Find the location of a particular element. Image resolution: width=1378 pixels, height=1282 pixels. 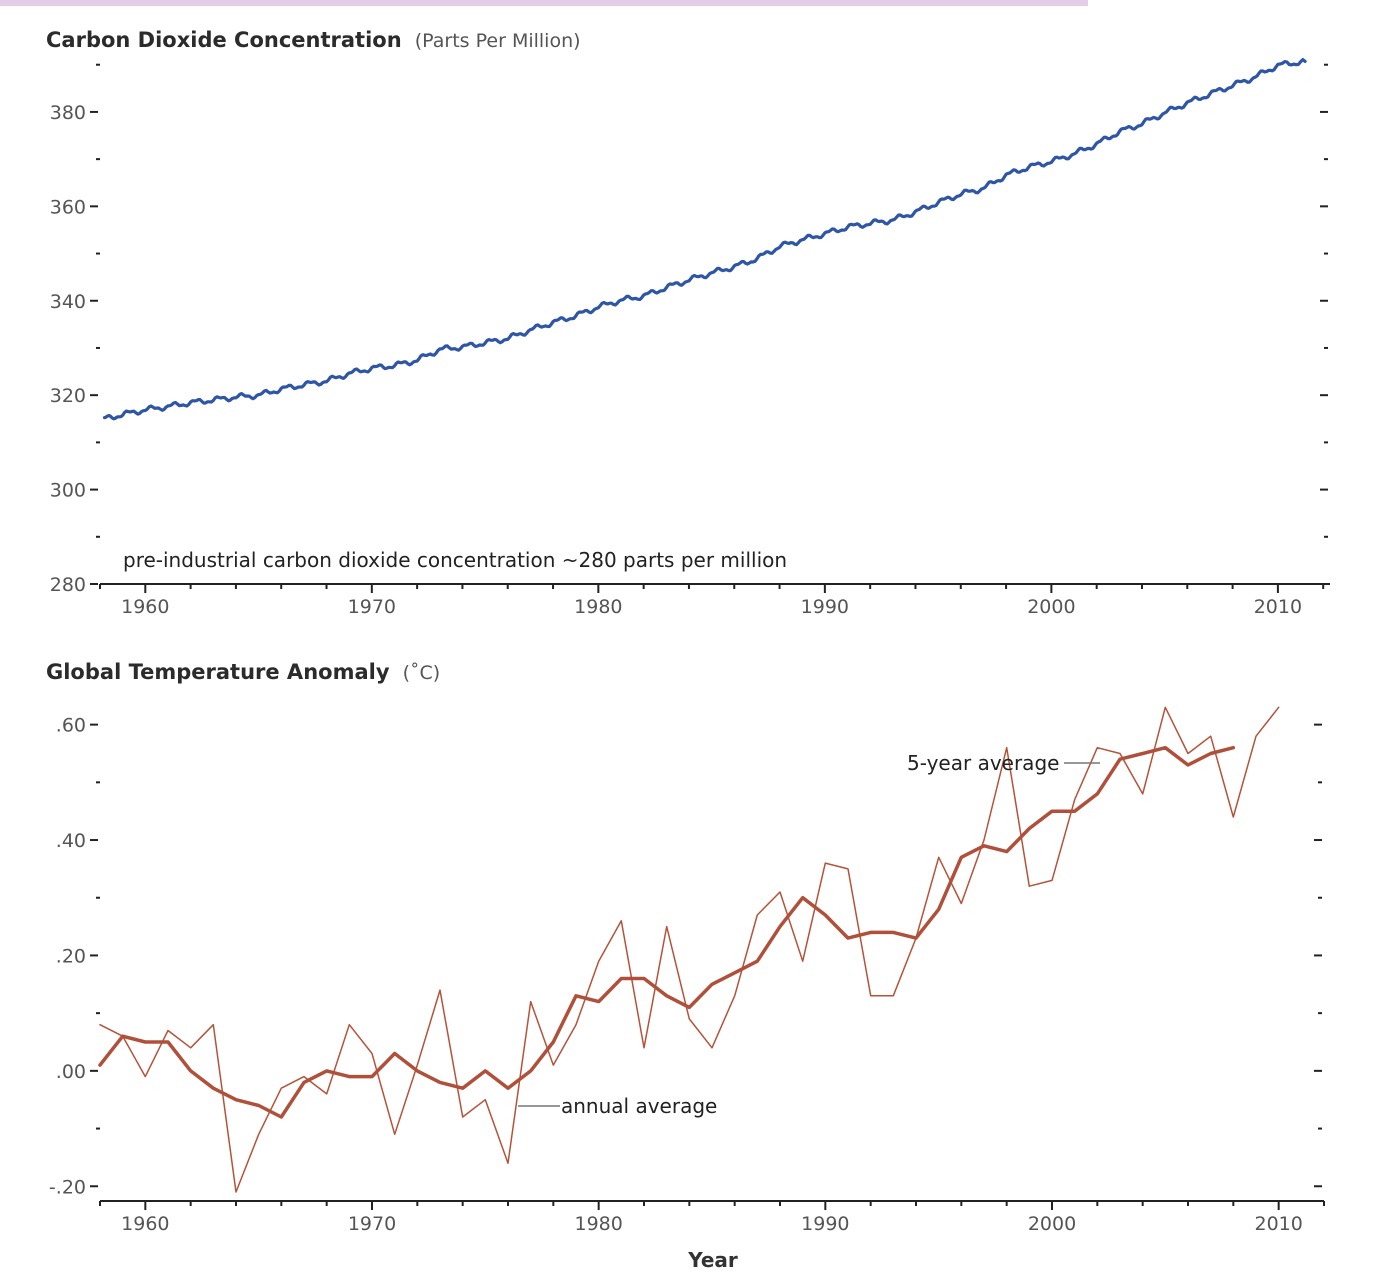

co2-x-tick-label: 1970 is located at coordinates (372, 607).